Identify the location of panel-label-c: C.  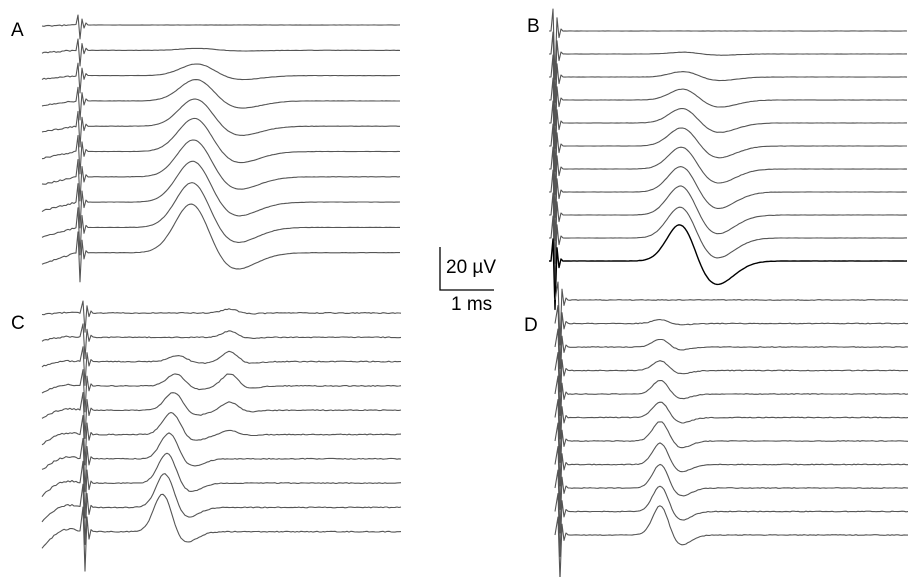
(18, 323).